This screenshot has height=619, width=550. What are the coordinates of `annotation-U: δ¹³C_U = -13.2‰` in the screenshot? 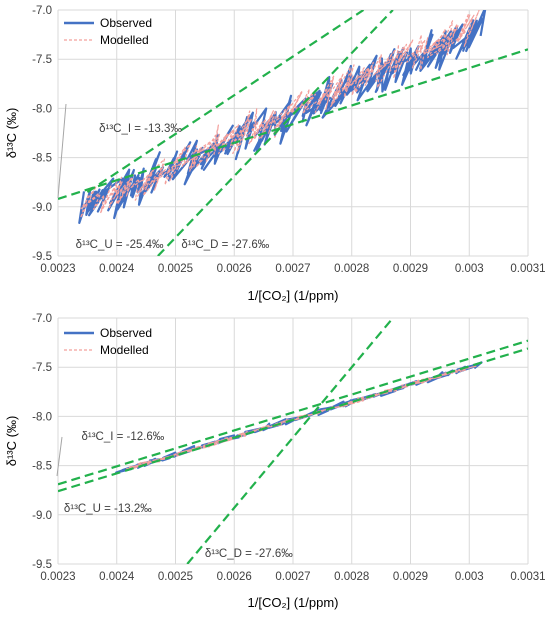 It's located at (108, 509).